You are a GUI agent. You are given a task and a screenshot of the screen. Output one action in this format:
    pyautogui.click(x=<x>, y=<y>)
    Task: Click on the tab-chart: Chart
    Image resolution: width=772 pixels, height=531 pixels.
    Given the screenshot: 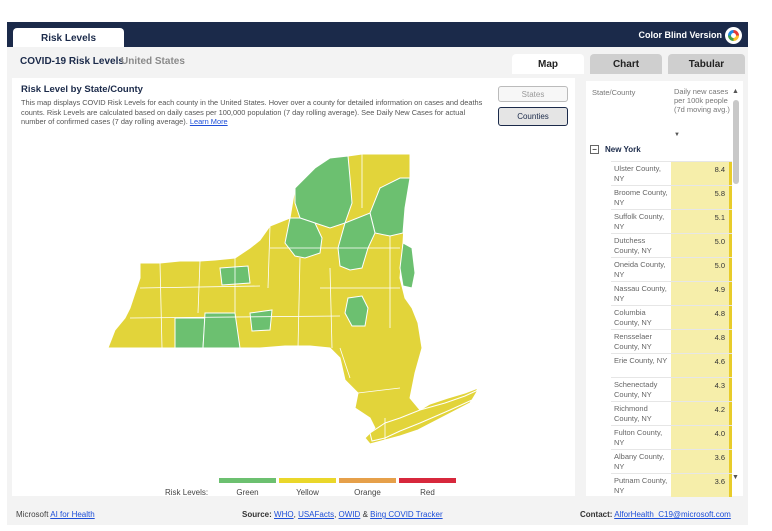 What is the action you would take?
    pyautogui.click(x=626, y=64)
    